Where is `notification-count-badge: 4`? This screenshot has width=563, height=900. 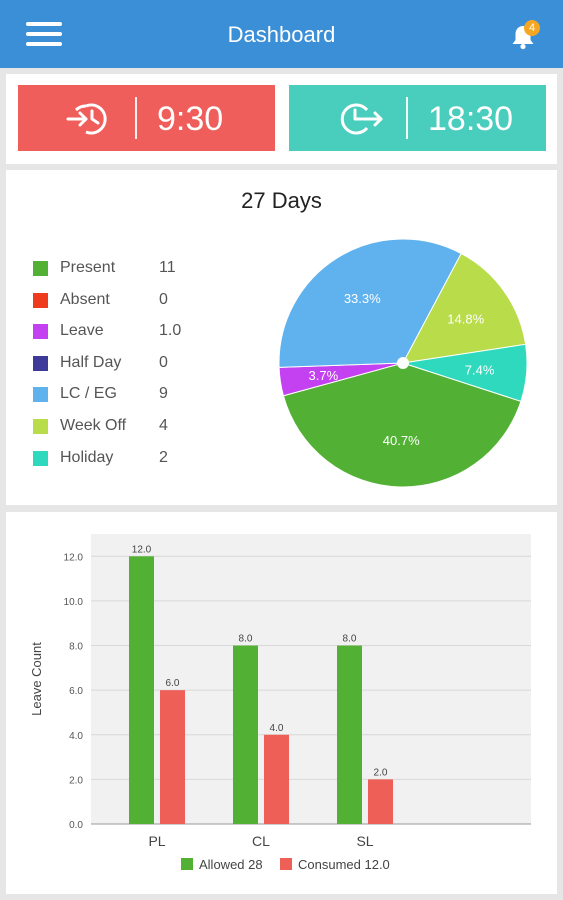
notification-count-badge: 4 is located at coordinates (532, 28).